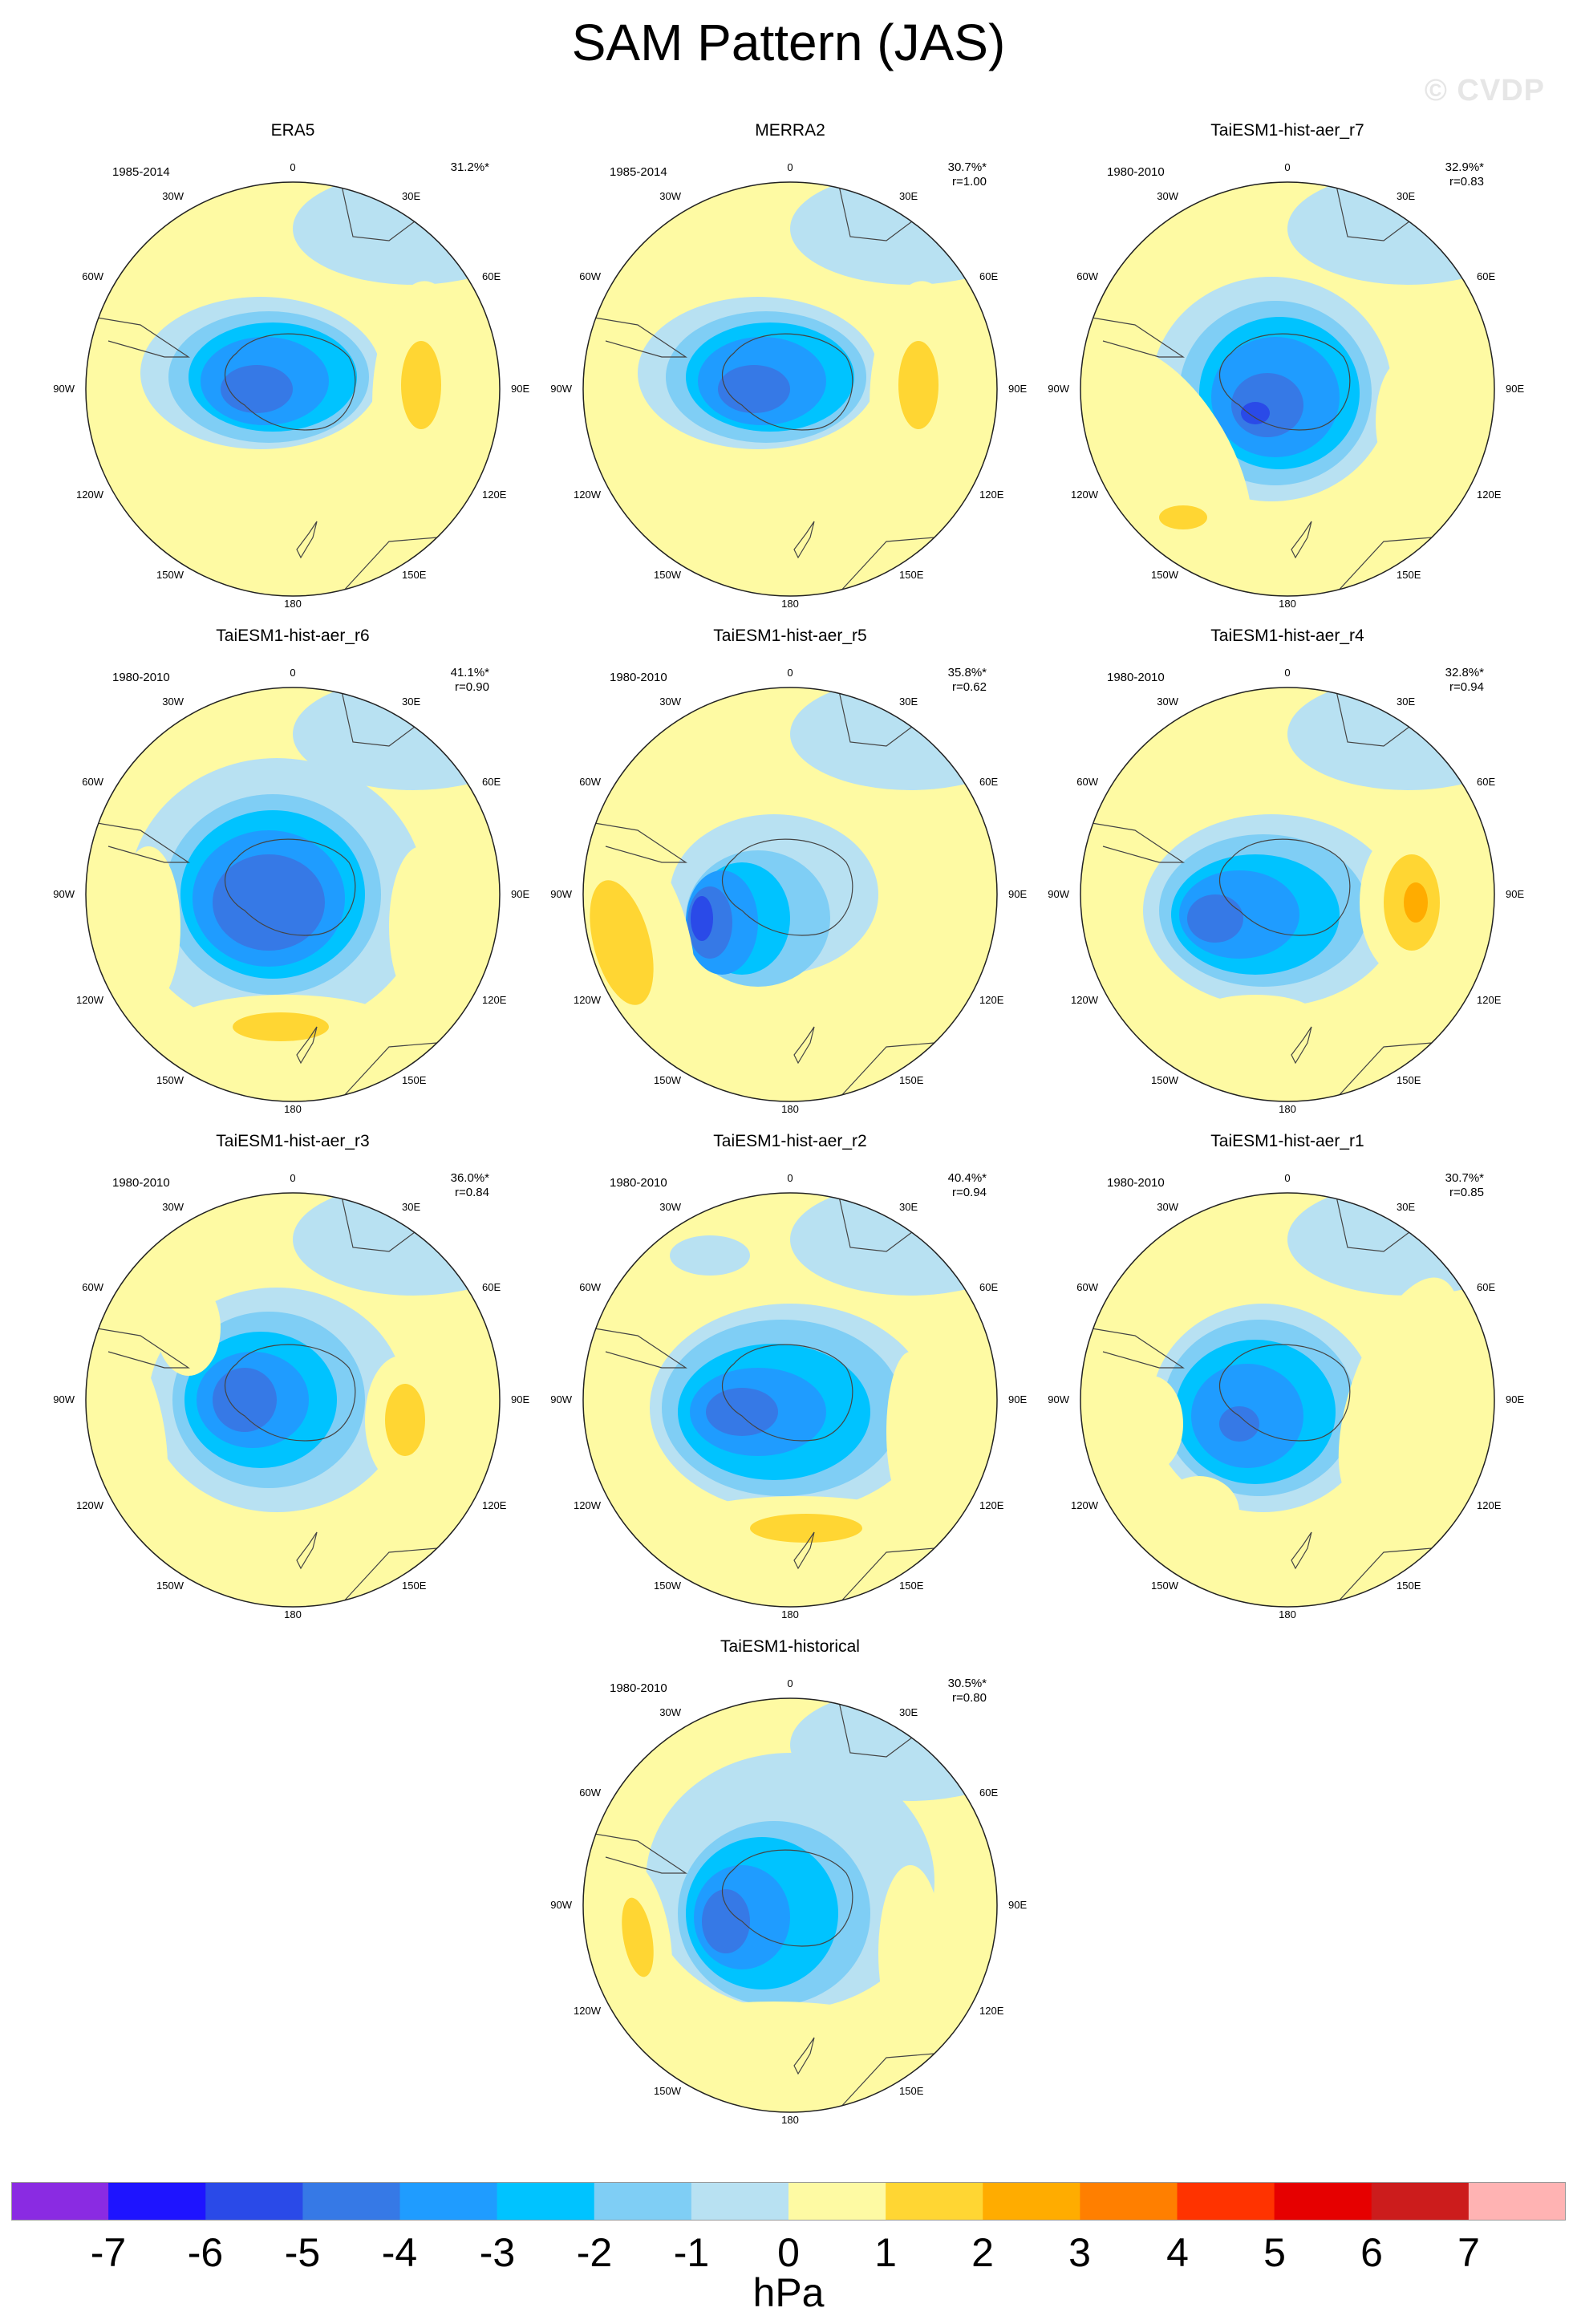 The height and width of the screenshot is (2324, 1577). I want to click on colorbar-tick: -3, so click(497, 2252).